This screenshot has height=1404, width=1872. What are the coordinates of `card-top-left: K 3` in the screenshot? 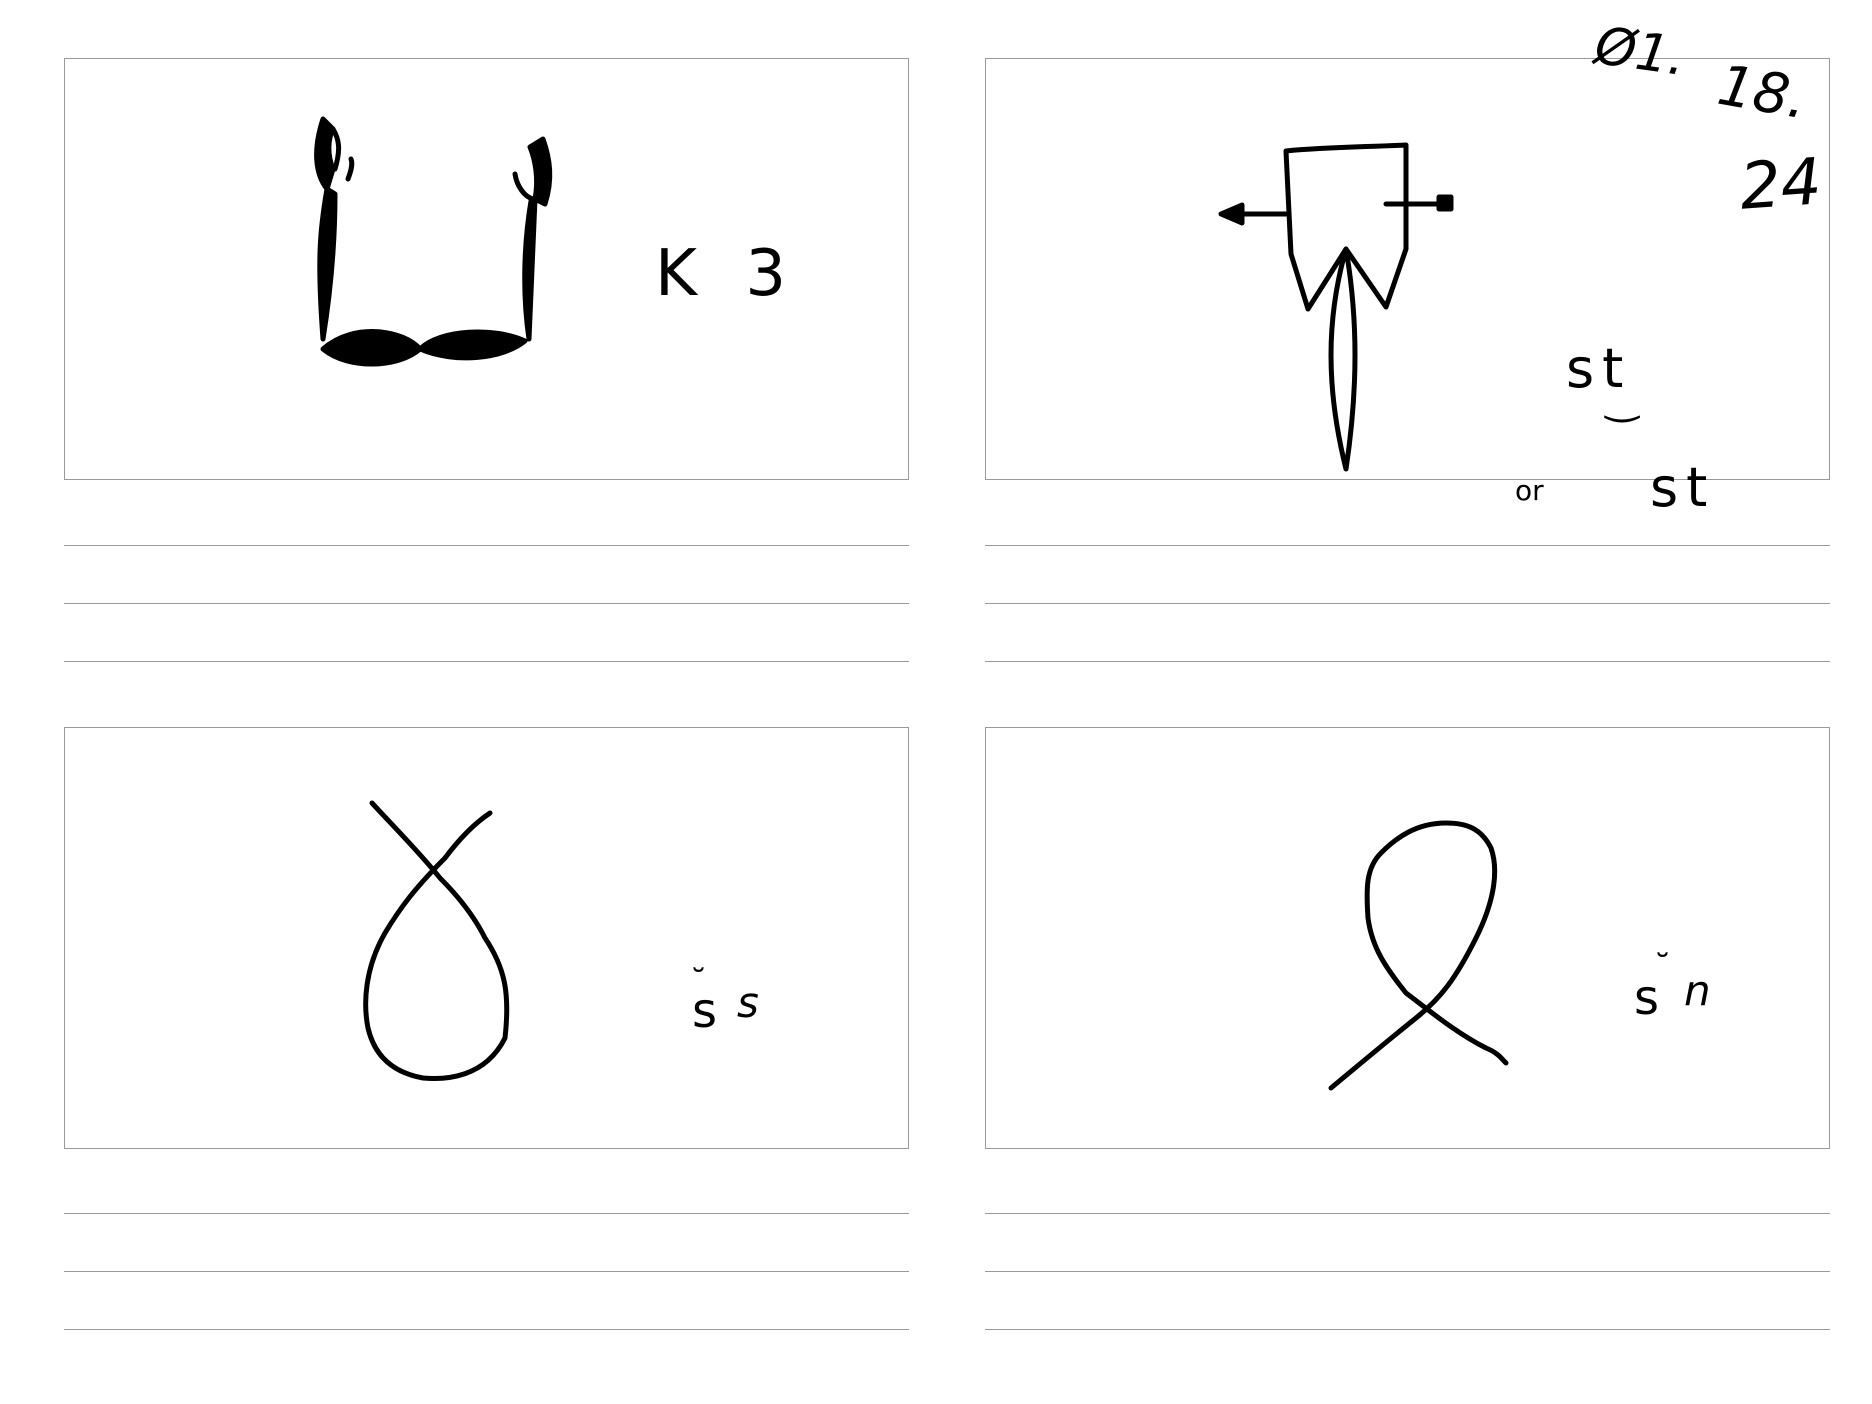 It's located at (486, 269).